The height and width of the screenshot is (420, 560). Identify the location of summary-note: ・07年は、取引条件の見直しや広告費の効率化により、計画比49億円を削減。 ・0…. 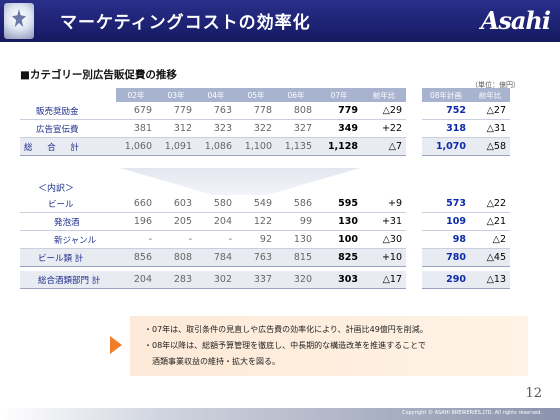
(329, 346).